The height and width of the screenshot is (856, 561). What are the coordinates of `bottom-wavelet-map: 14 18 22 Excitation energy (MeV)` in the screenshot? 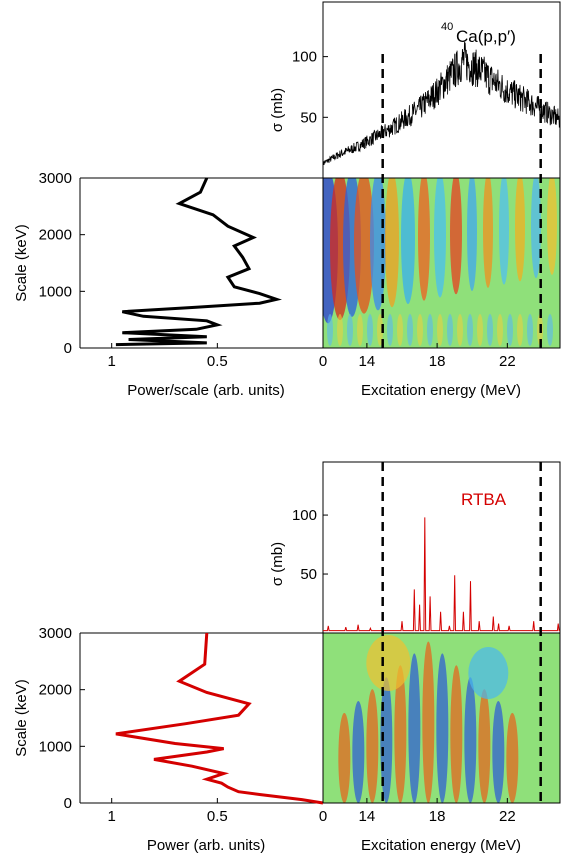 It's located at (441, 743).